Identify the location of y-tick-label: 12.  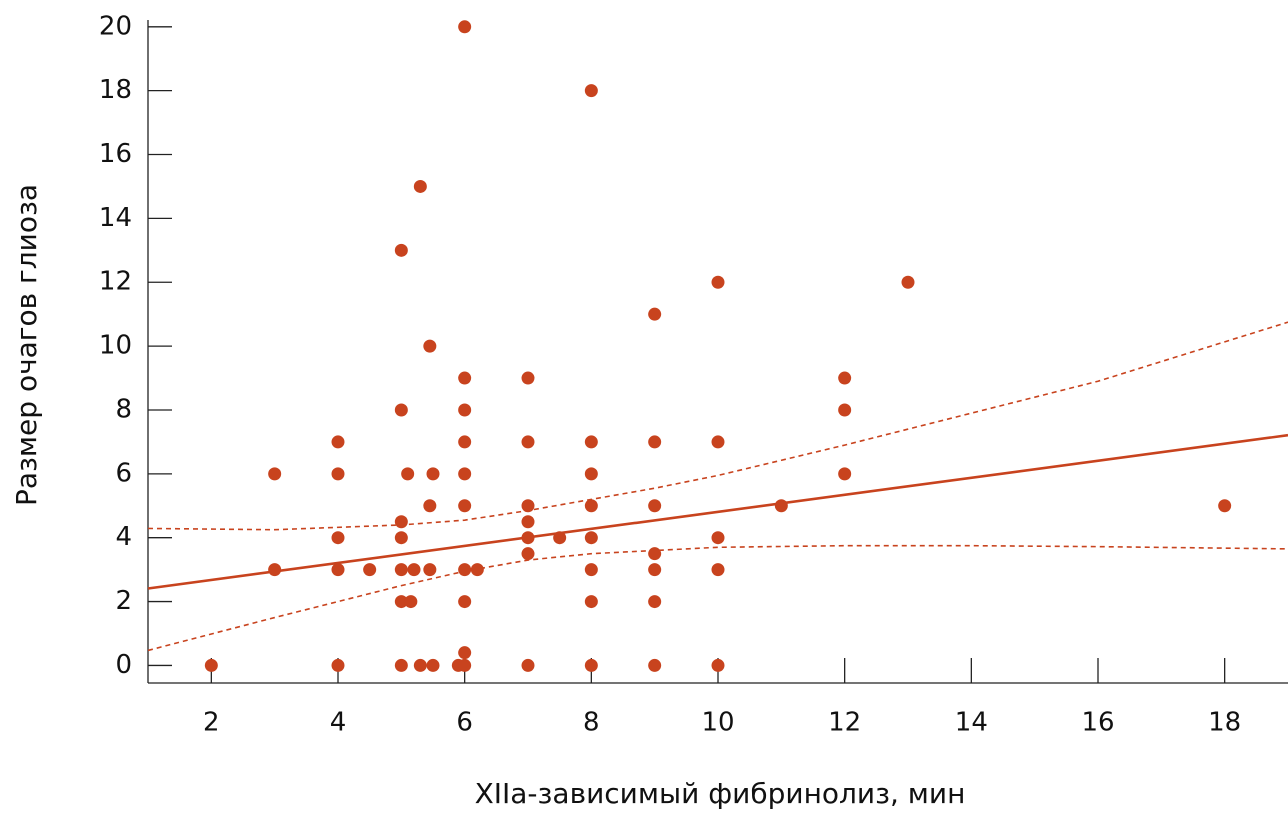
(115, 282).